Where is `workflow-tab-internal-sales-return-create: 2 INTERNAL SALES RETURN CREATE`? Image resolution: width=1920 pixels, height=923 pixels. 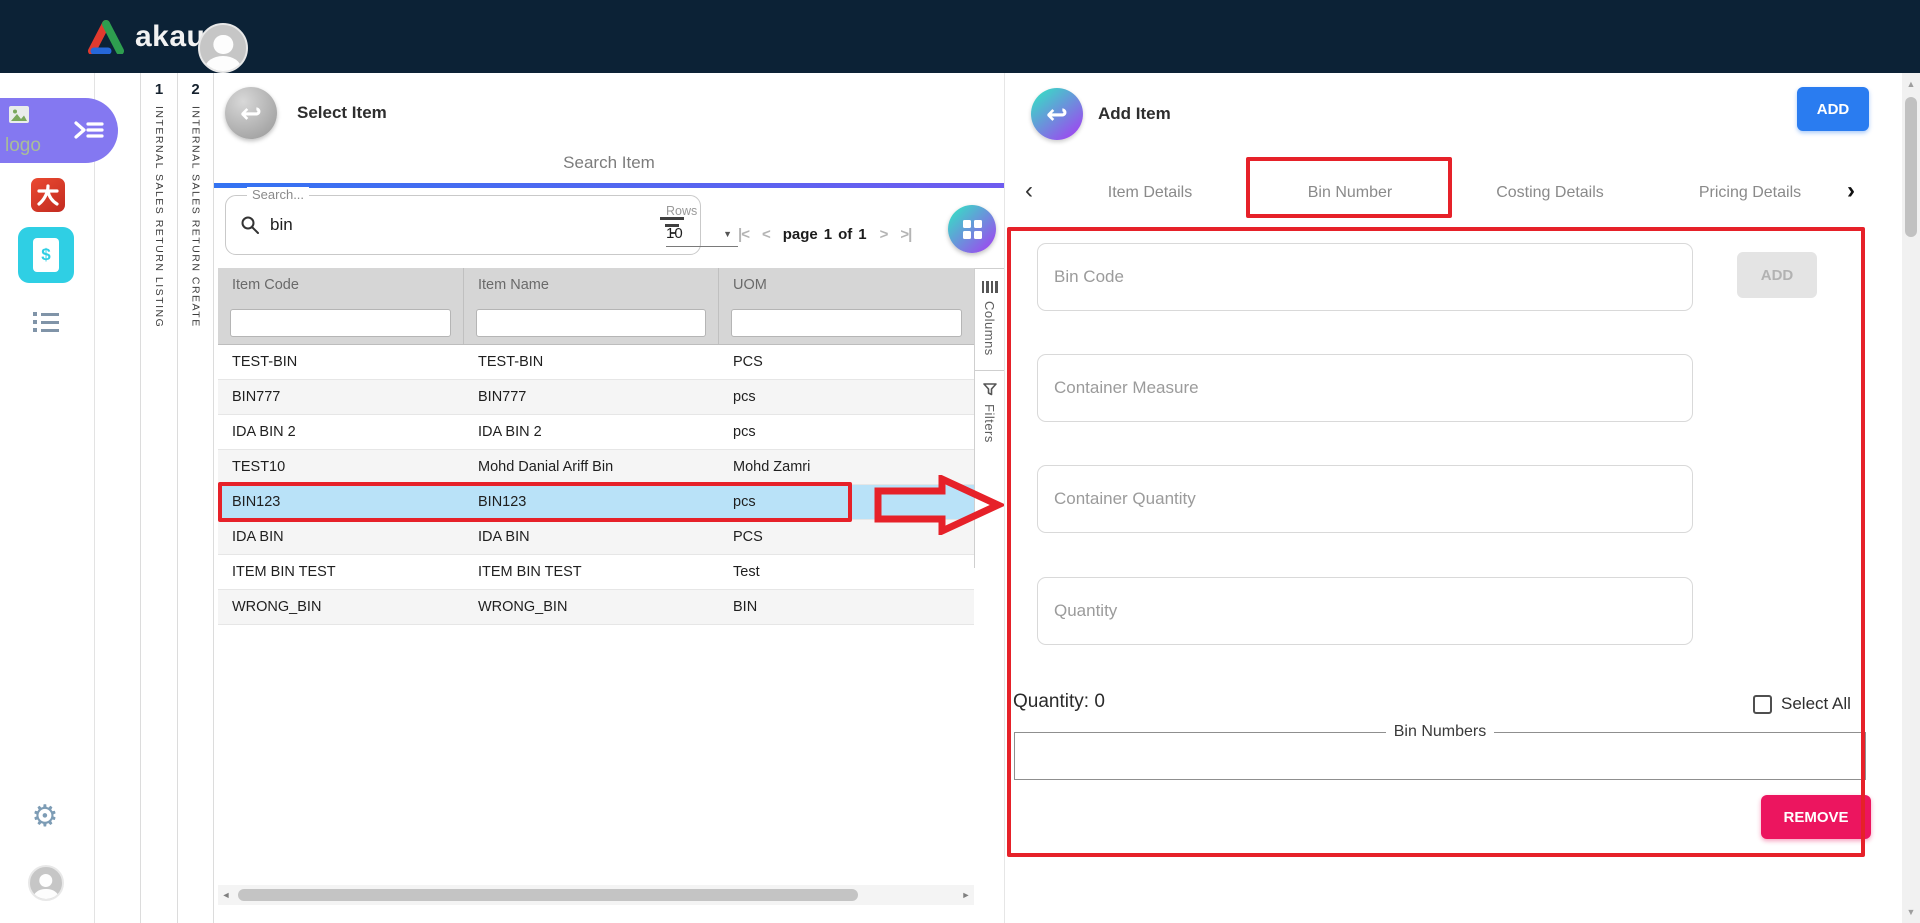
workflow-tab-internal-sales-return-create: 2 INTERNAL SALES RETURN CREATE is located at coordinates (195, 498).